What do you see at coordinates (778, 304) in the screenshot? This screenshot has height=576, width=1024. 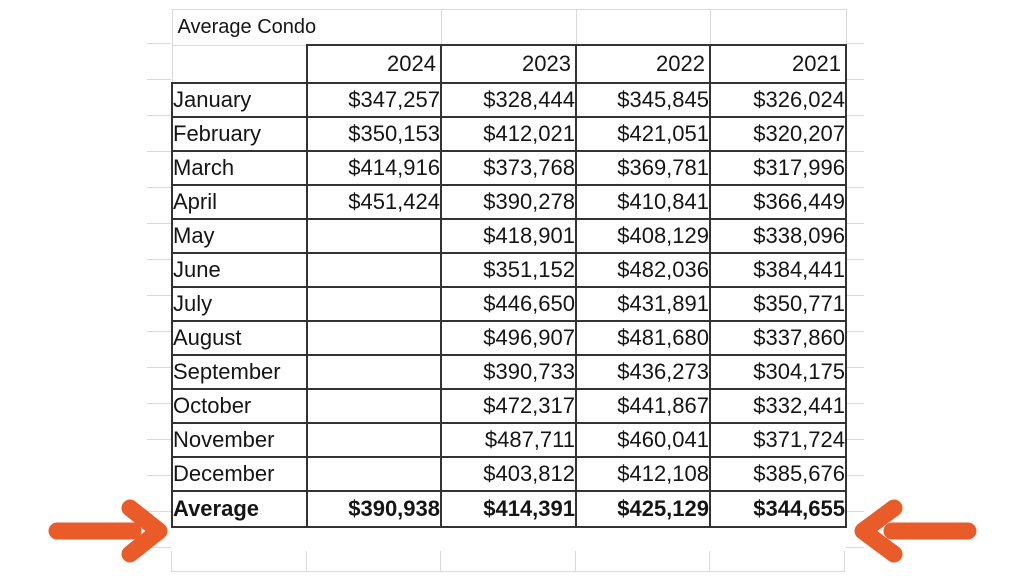 I see `value-cell: $350,771` at bounding box center [778, 304].